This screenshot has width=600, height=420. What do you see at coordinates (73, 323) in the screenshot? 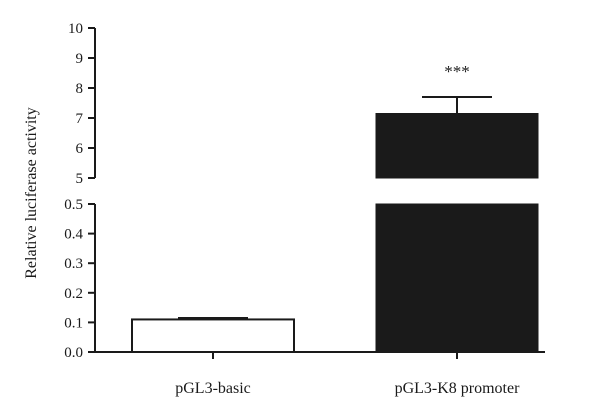
I see `y-tick-label: 0.1` at bounding box center [73, 323].